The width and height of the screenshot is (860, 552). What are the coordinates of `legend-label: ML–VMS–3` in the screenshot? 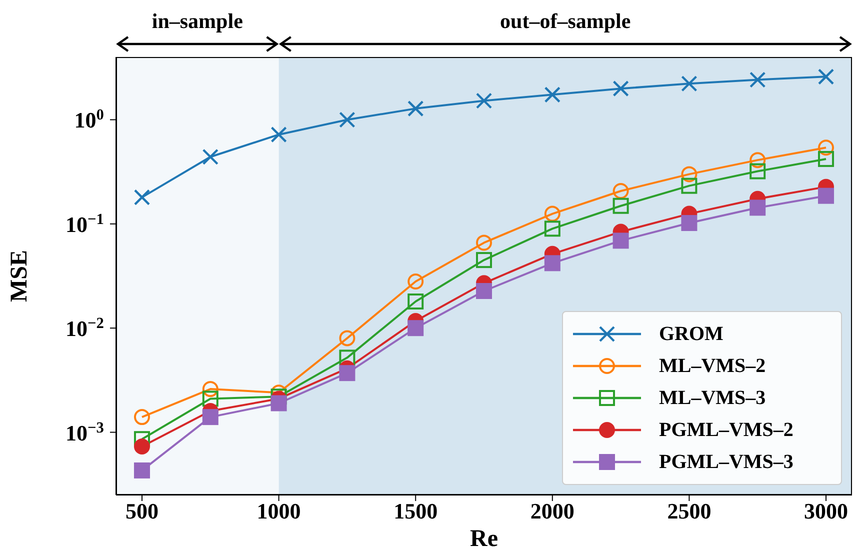 It's located at (712, 398).